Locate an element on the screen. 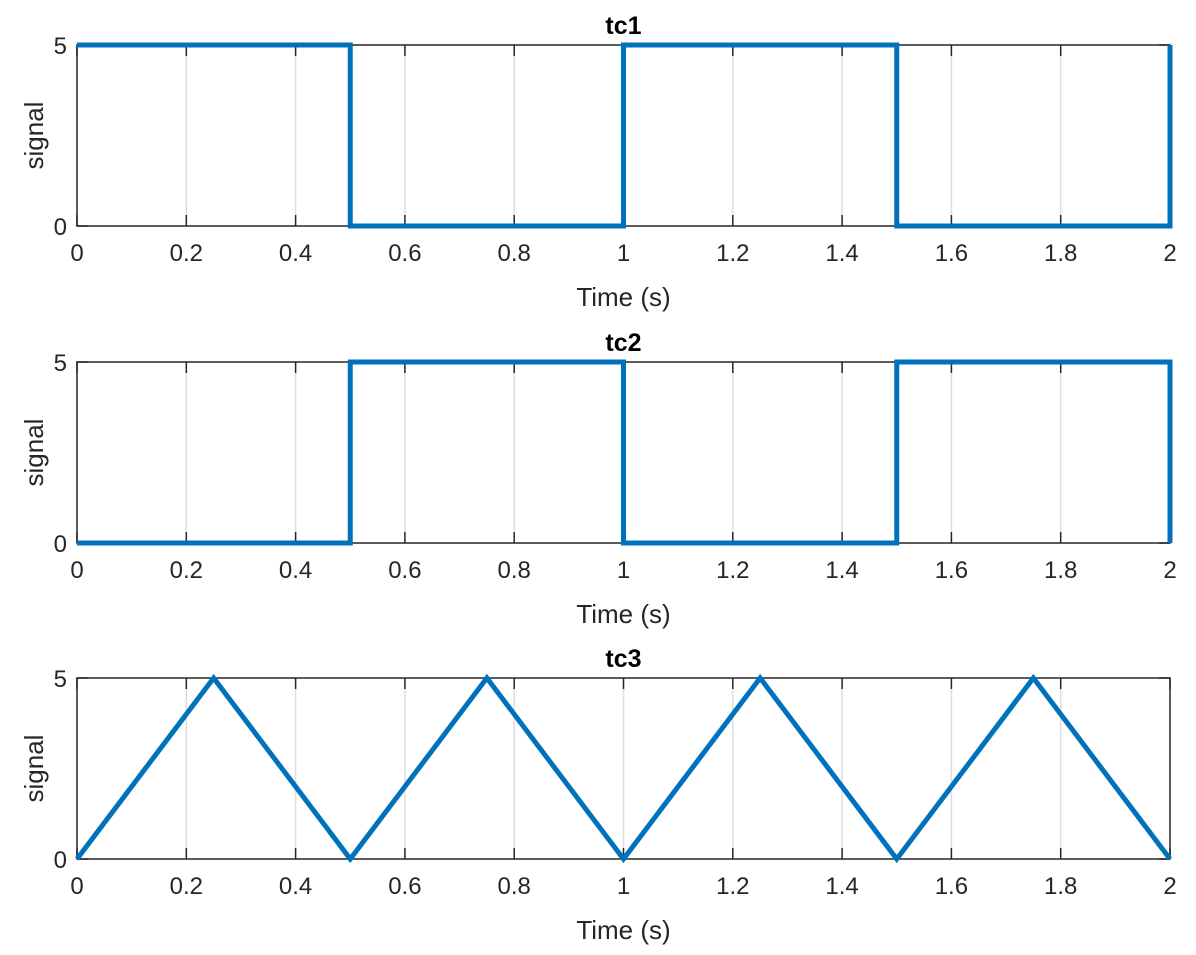 This screenshot has width=1196, height=955. chart-title: tc3 is located at coordinates (623, 659).